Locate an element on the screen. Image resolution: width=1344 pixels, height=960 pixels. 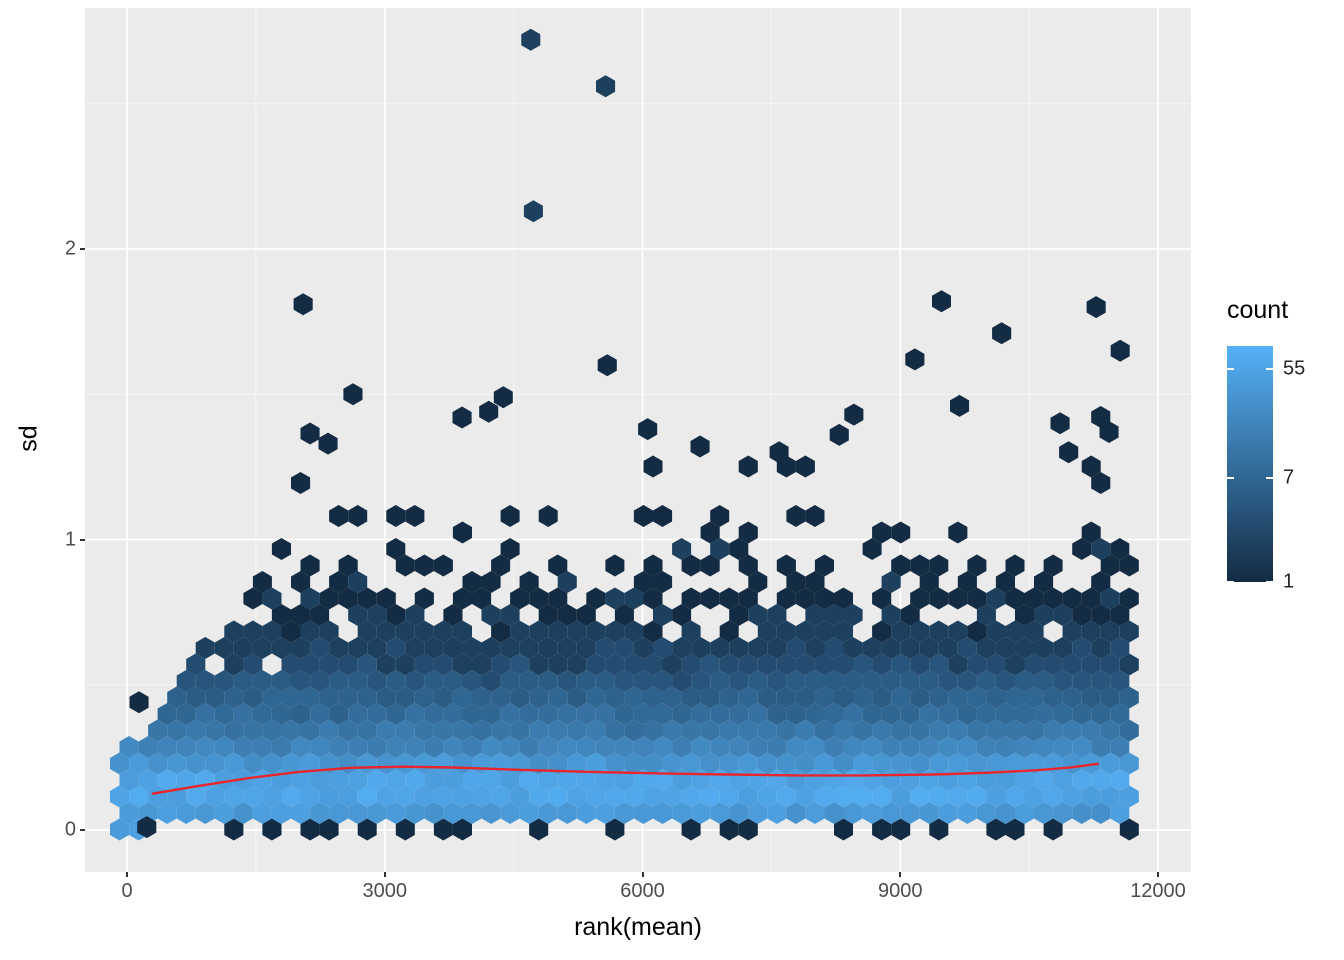
y-tick-mark is located at coordinates (82, 830).